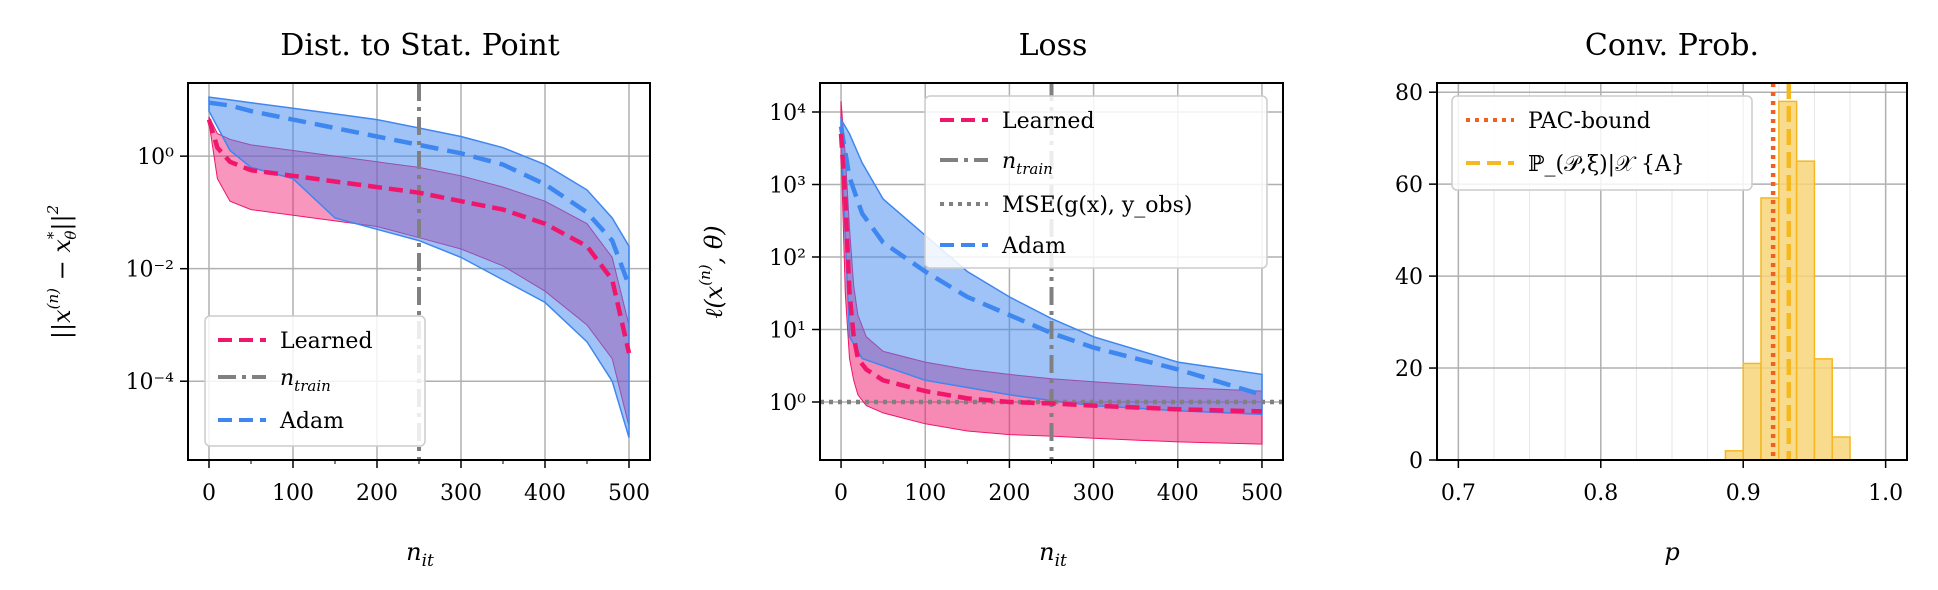 This screenshot has height=590, width=1938. Describe the element at coordinates (1097, 205) in the screenshot. I see `legend-label: MSE(g(x), y_obs)` at that location.